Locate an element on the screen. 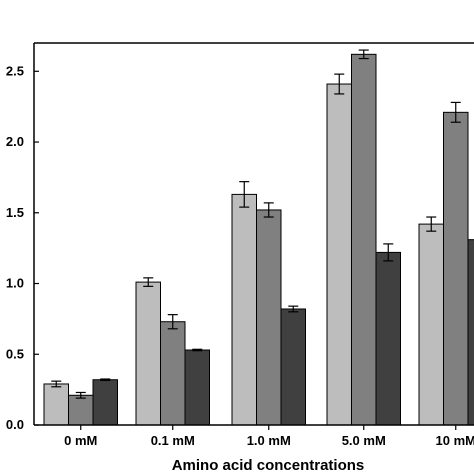  y-tick-label: 0.5 is located at coordinates (15, 353).